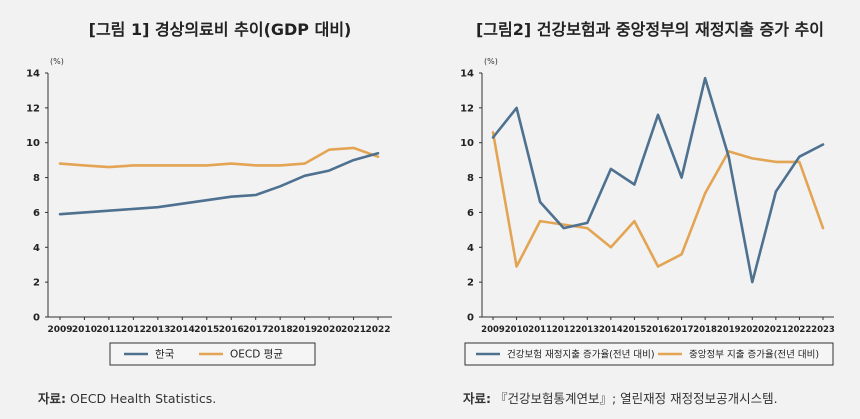 The height and width of the screenshot is (419, 860). I want to click on legend-label-2: OECD 평균, so click(256, 355).